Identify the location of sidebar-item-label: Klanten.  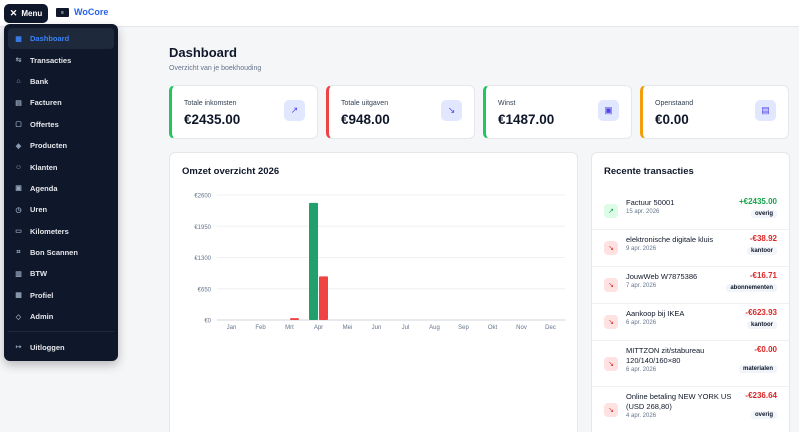
(44, 167).